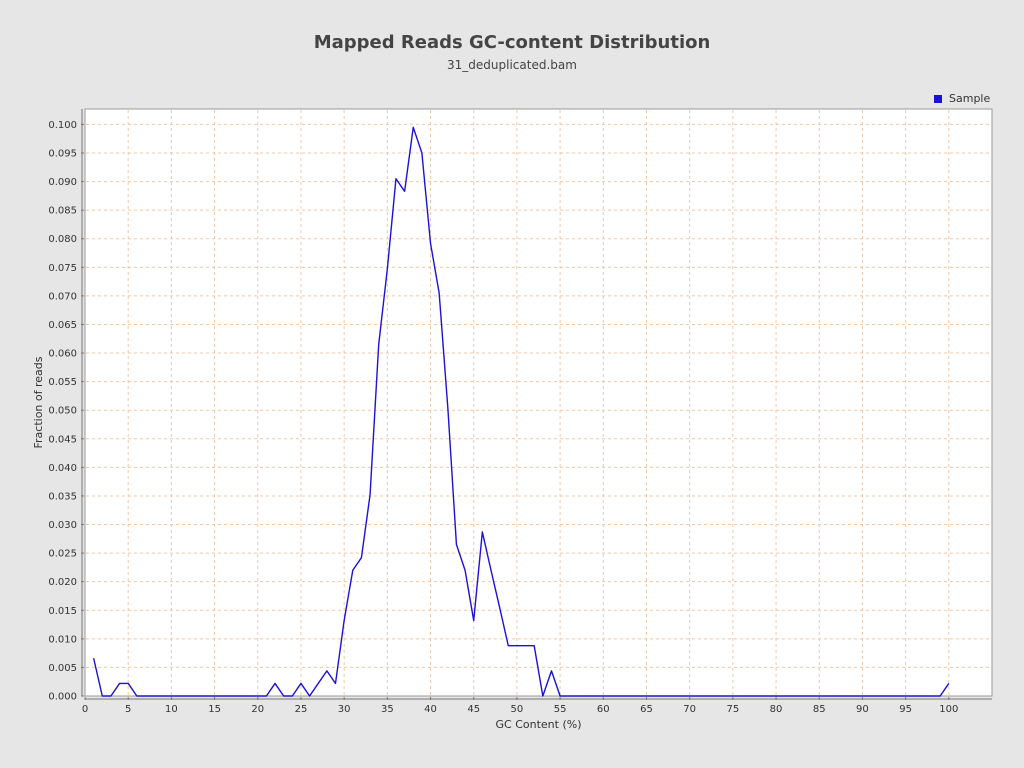  I want to click on x-tick-label-25: 25, so click(301, 709).